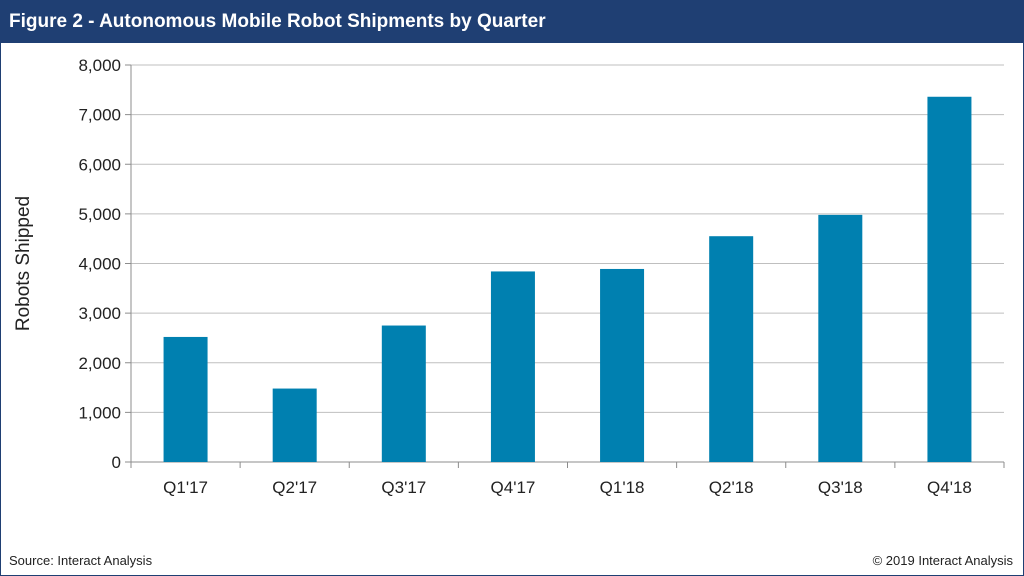 The width and height of the screenshot is (1024, 576). Describe the element at coordinates (622, 487) in the screenshot. I see `x-tick-label: Q1'18` at that location.